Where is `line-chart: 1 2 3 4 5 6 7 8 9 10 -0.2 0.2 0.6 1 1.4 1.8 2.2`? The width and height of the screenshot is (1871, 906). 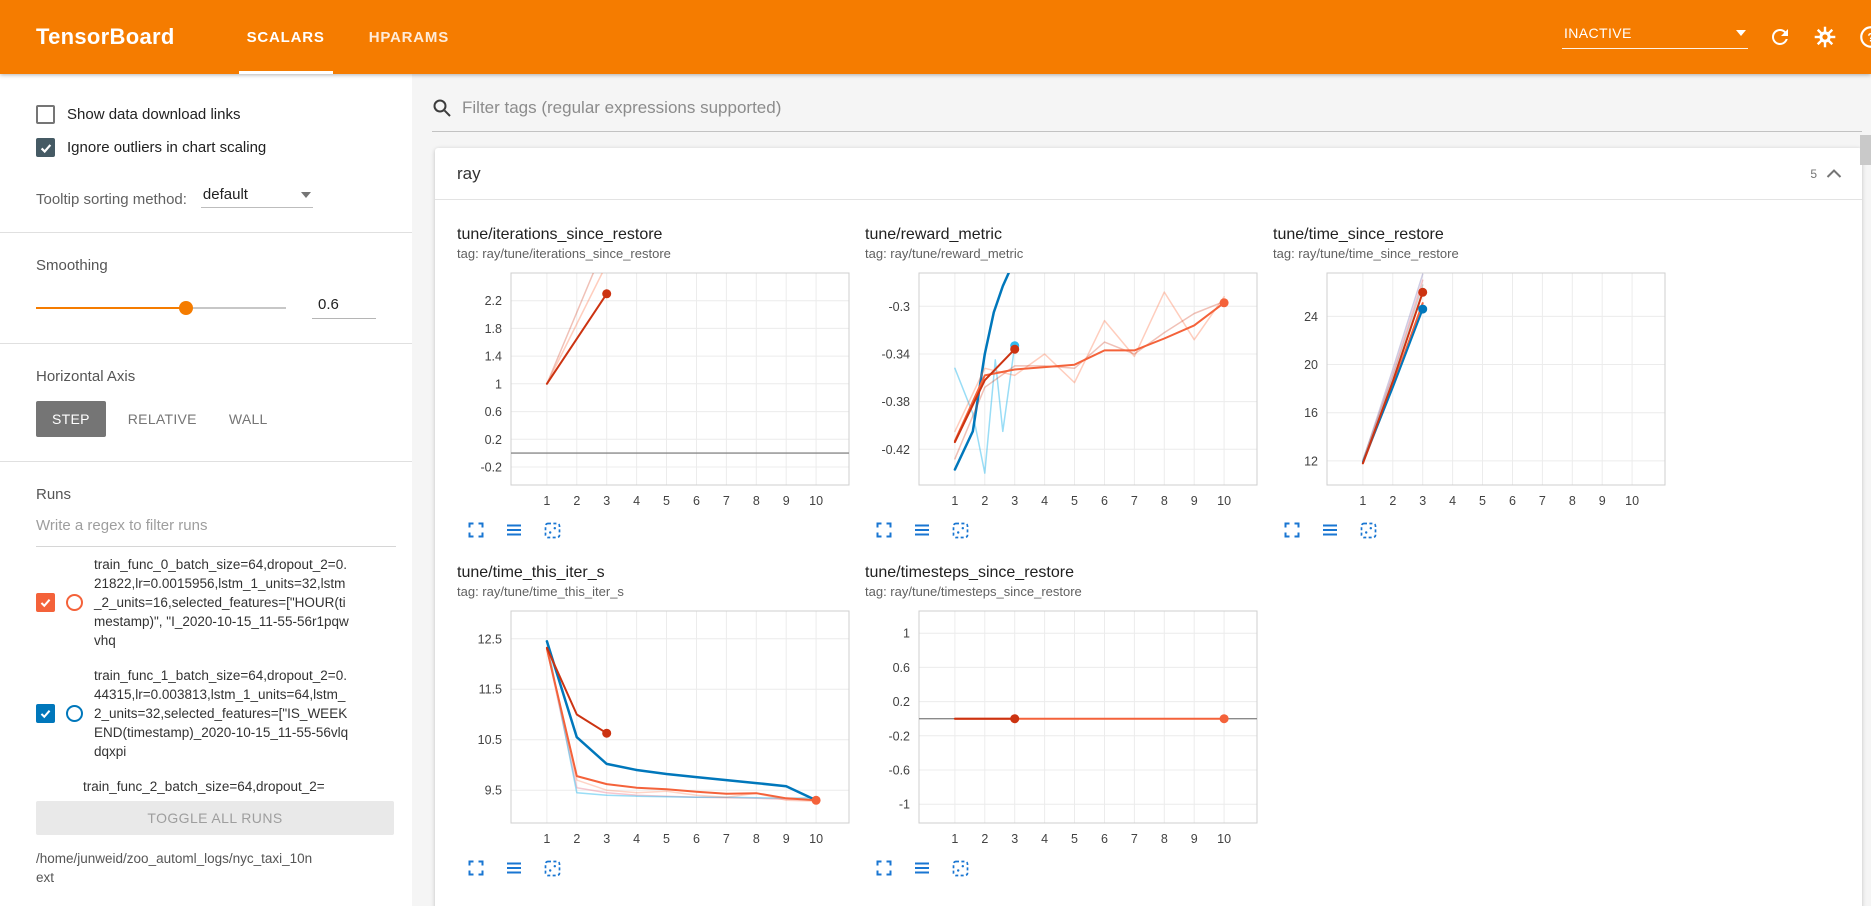 line-chart: 1 2 3 4 5 6 7 8 9 10 -0.2 0.2 0.6 1 1.4 1.8 2.2 is located at coordinates (654, 393).